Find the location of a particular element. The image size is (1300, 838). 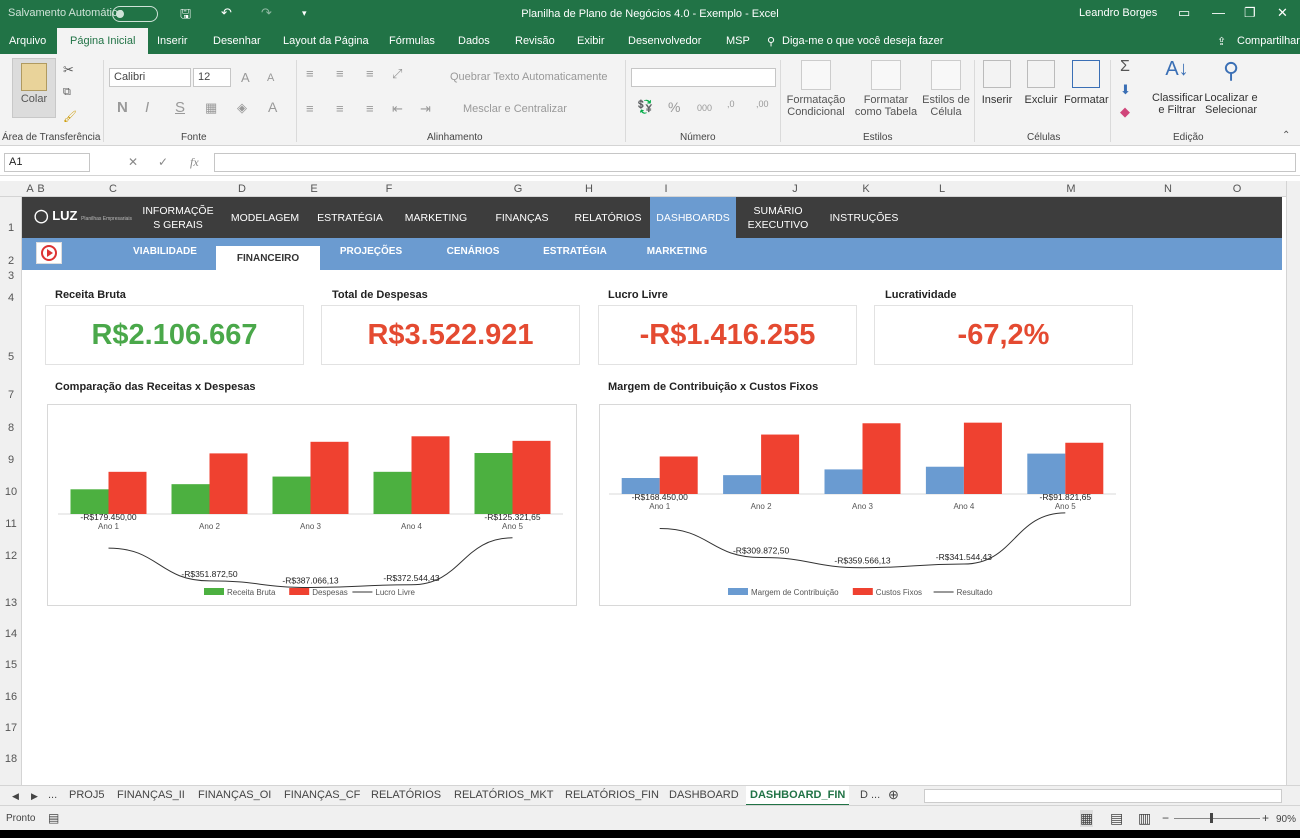

font-size-select: 12 is located at coordinates (212, 77).